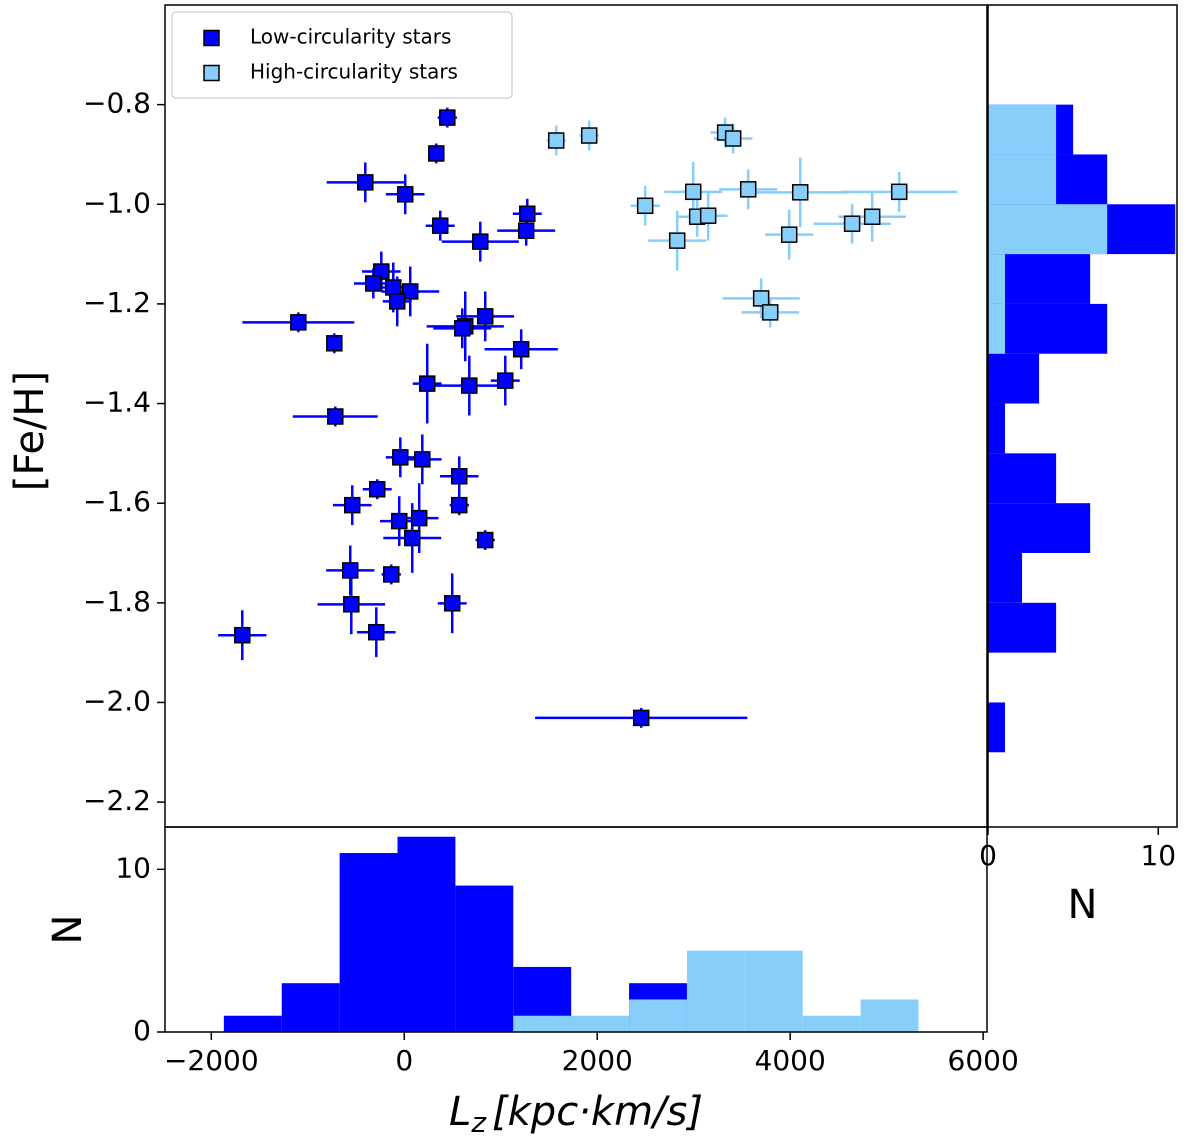  I want to click on y-tick-label: −1.2, so click(117, 302).